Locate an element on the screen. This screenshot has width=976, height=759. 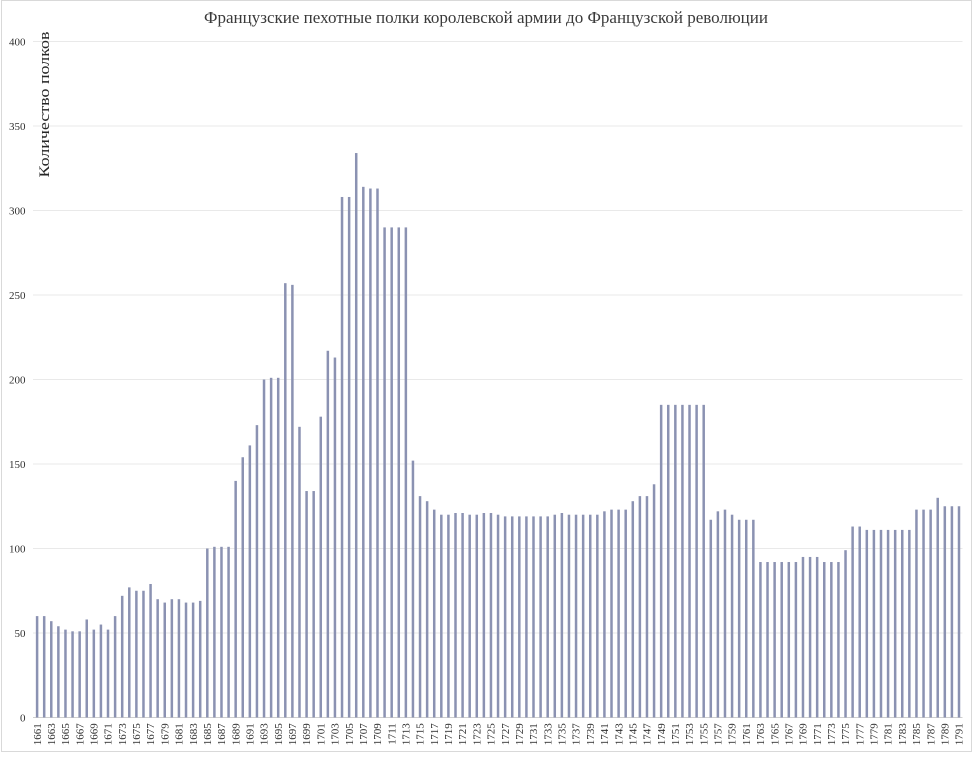
svg-text: 1743 is located at coordinates (619, 734).